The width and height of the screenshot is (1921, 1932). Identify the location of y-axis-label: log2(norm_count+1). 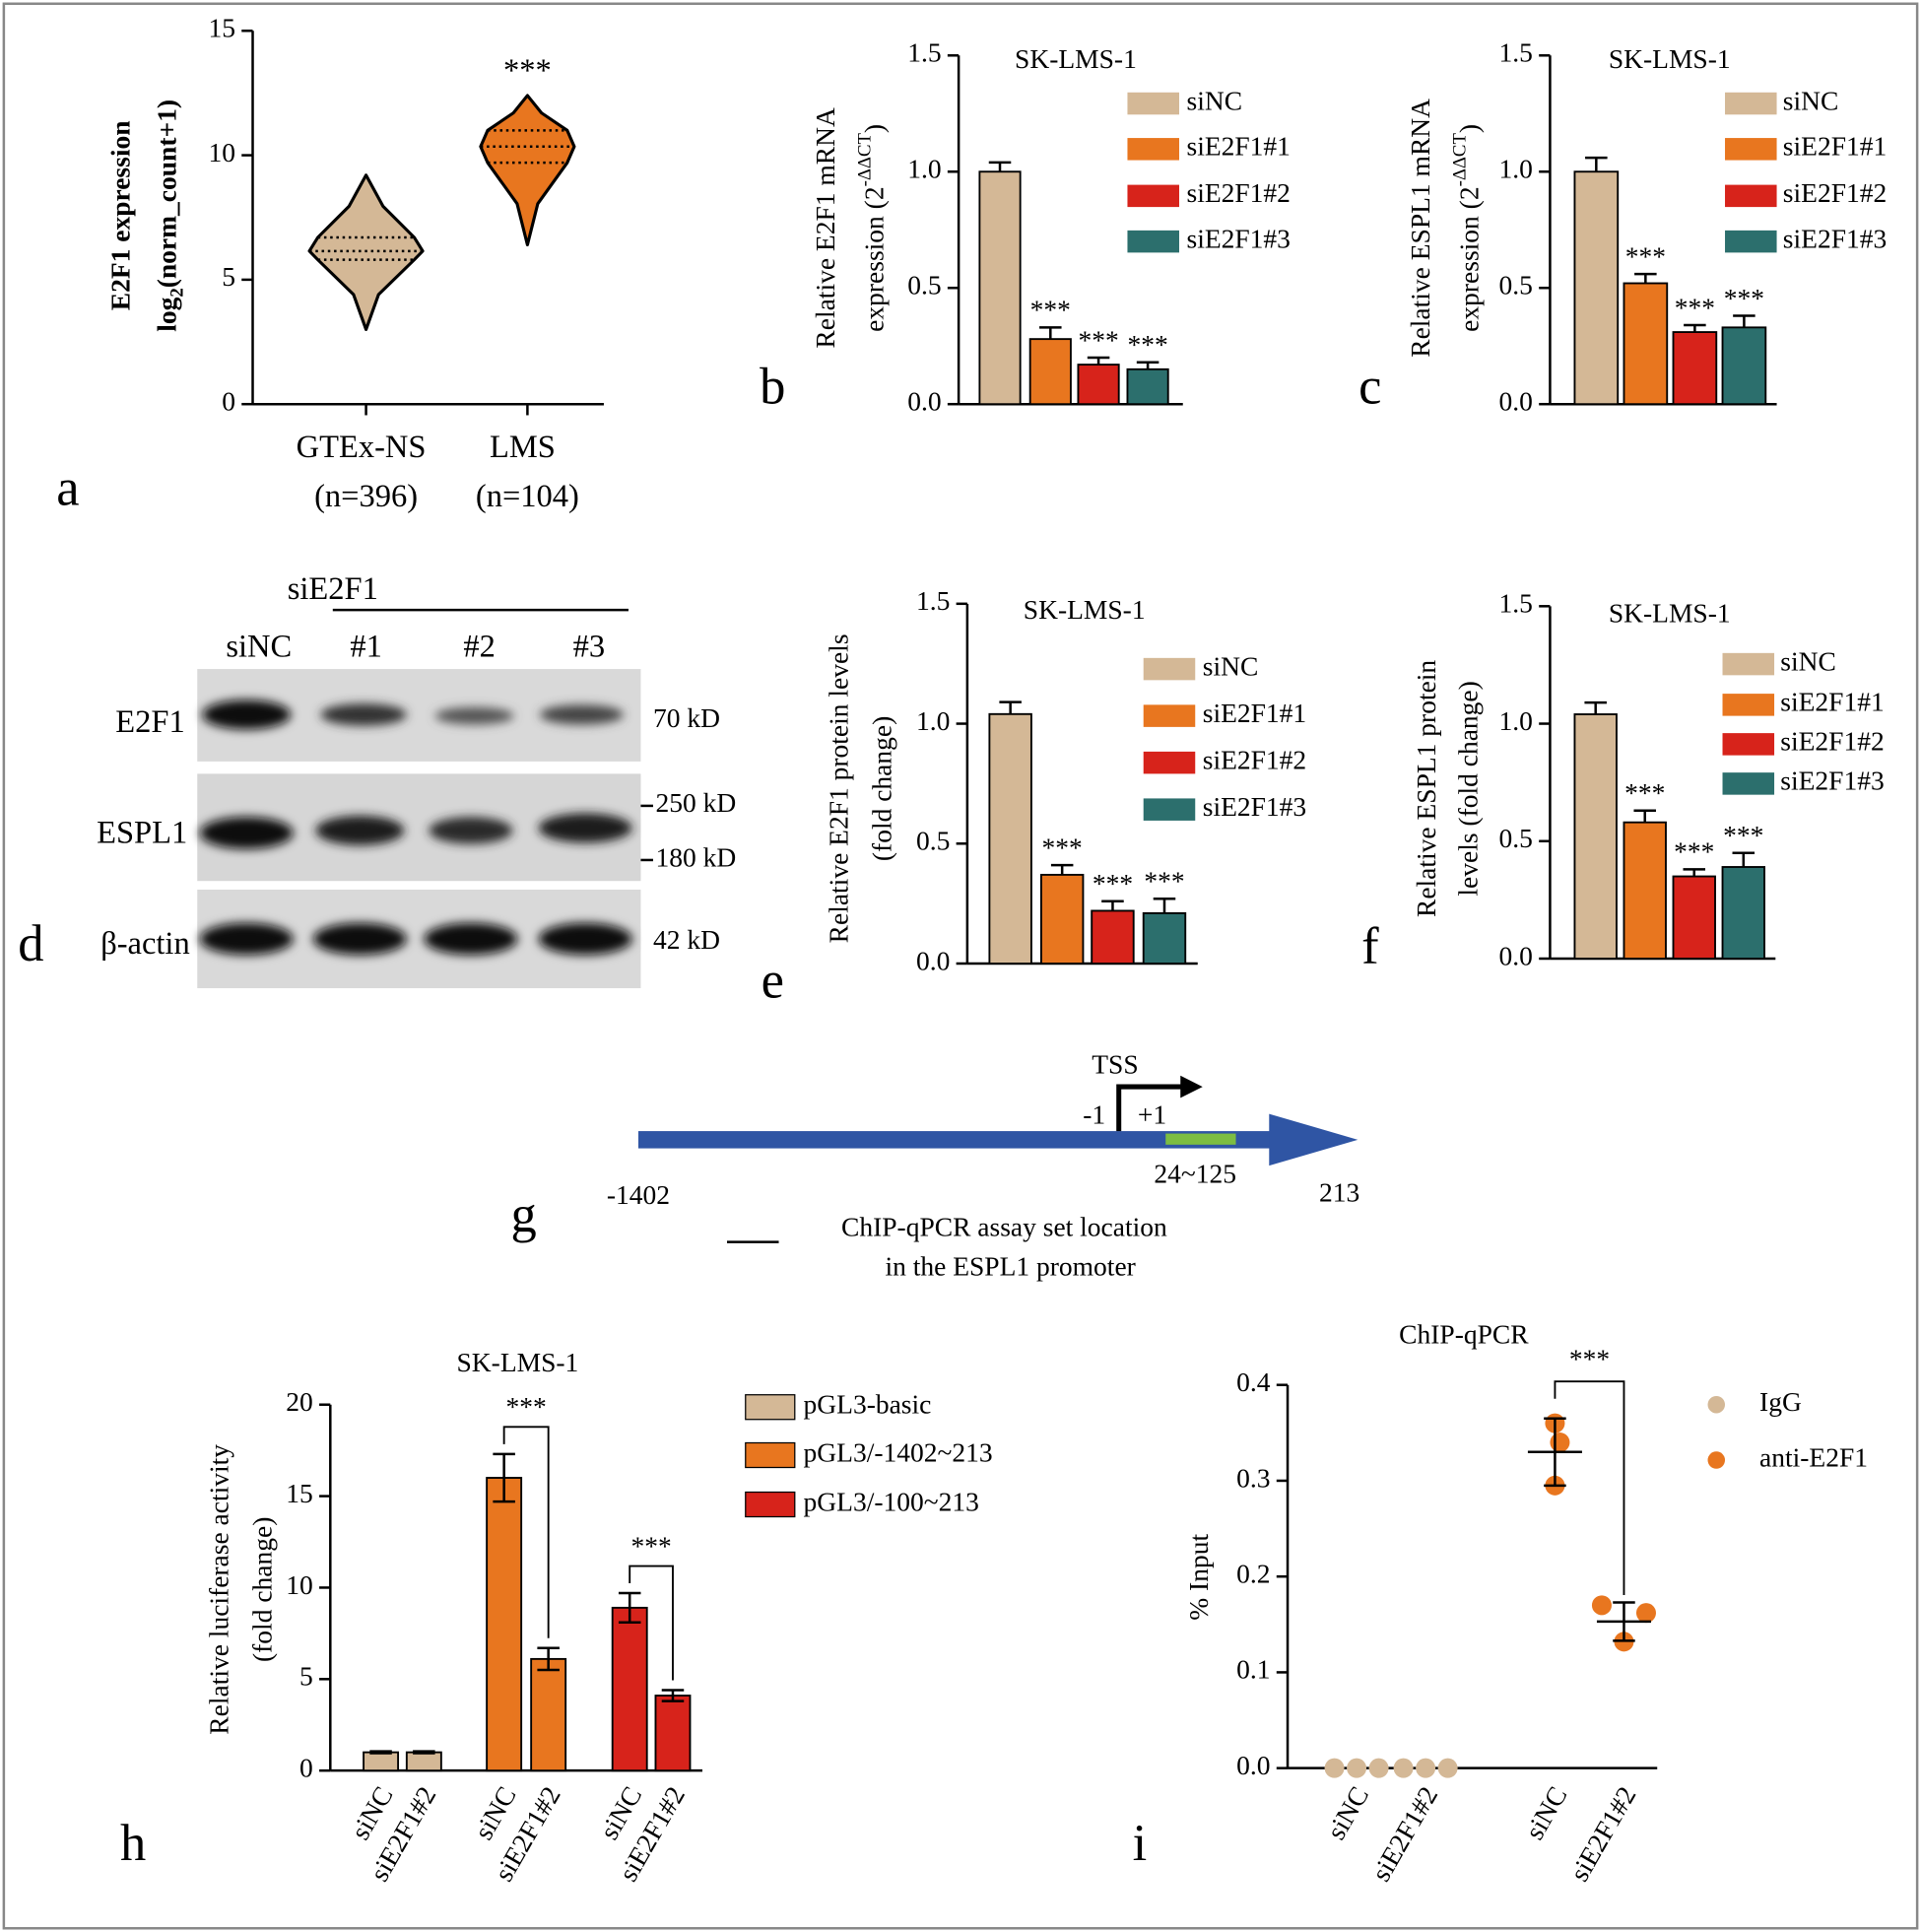
(170, 216).